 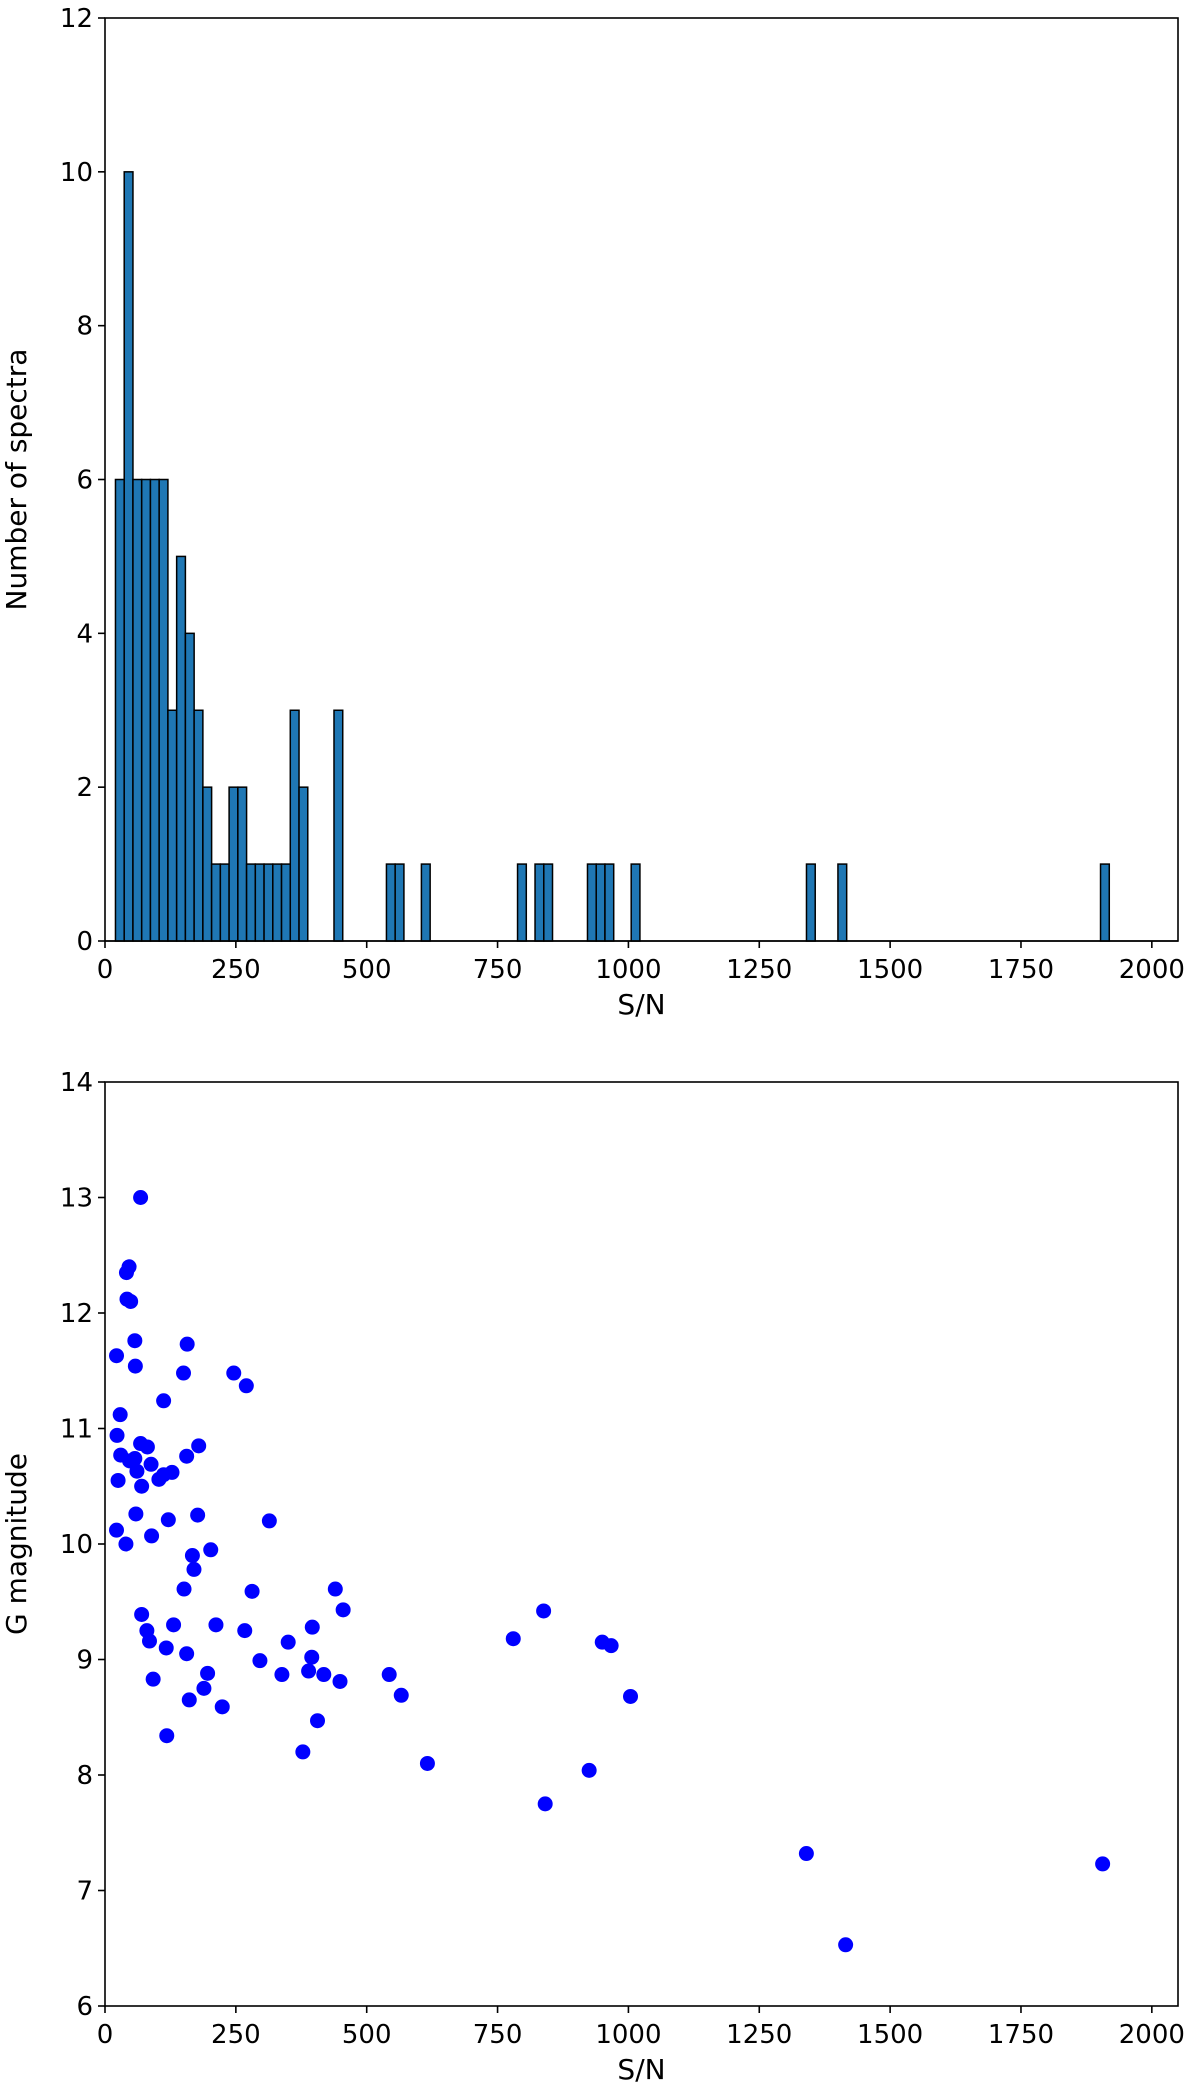 I want to click on scatter-y-tick-label: 11, so click(x=76, y=1430).